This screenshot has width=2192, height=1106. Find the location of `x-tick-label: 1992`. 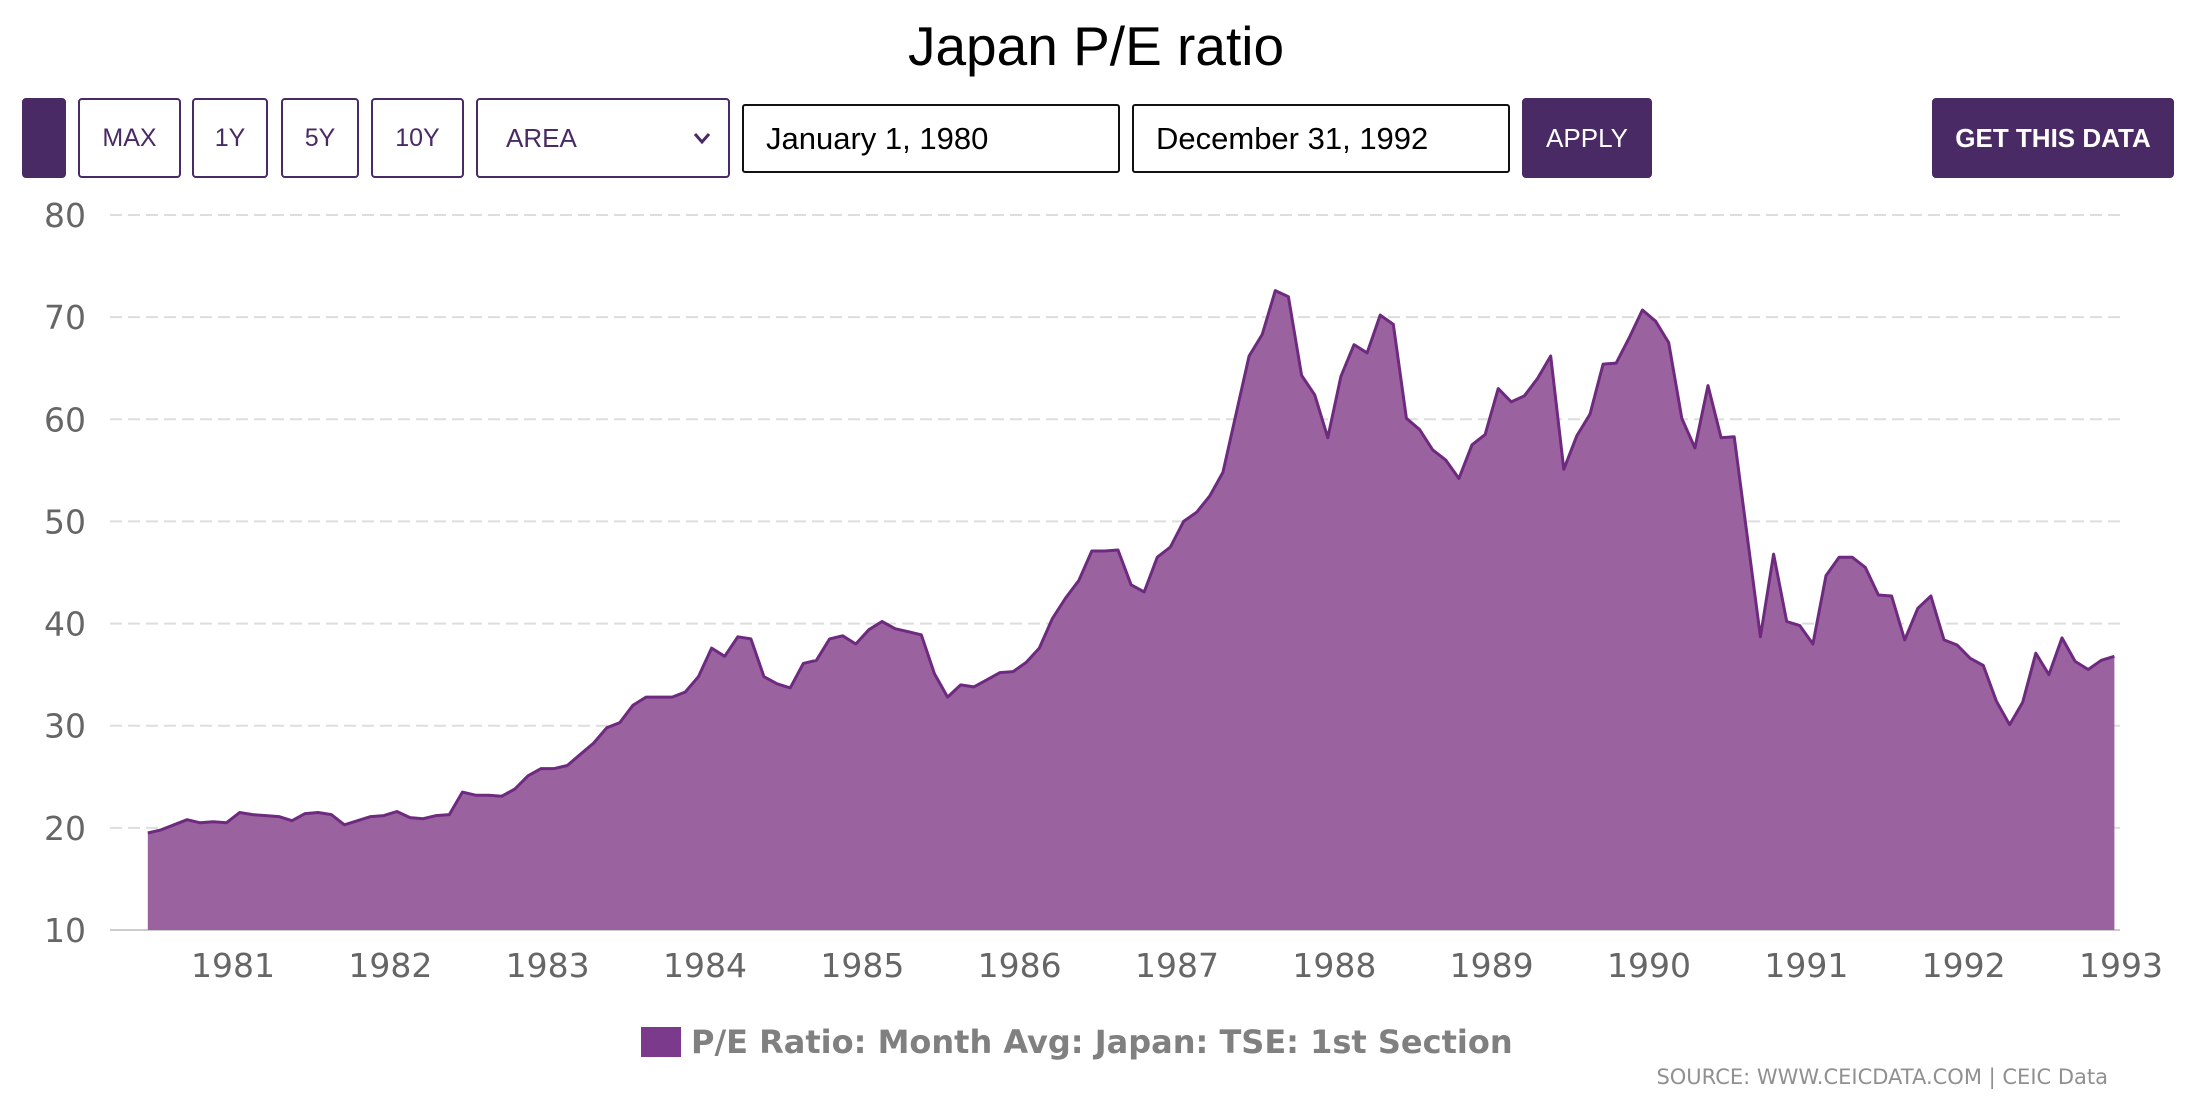

x-tick-label: 1992 is located at coordinates (1964, 965).